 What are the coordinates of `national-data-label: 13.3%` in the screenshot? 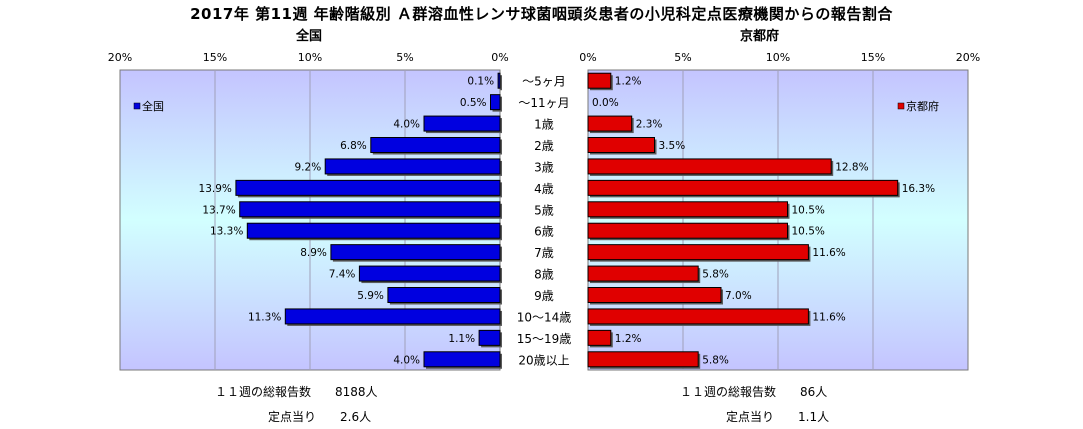 It's located at (226, 232).